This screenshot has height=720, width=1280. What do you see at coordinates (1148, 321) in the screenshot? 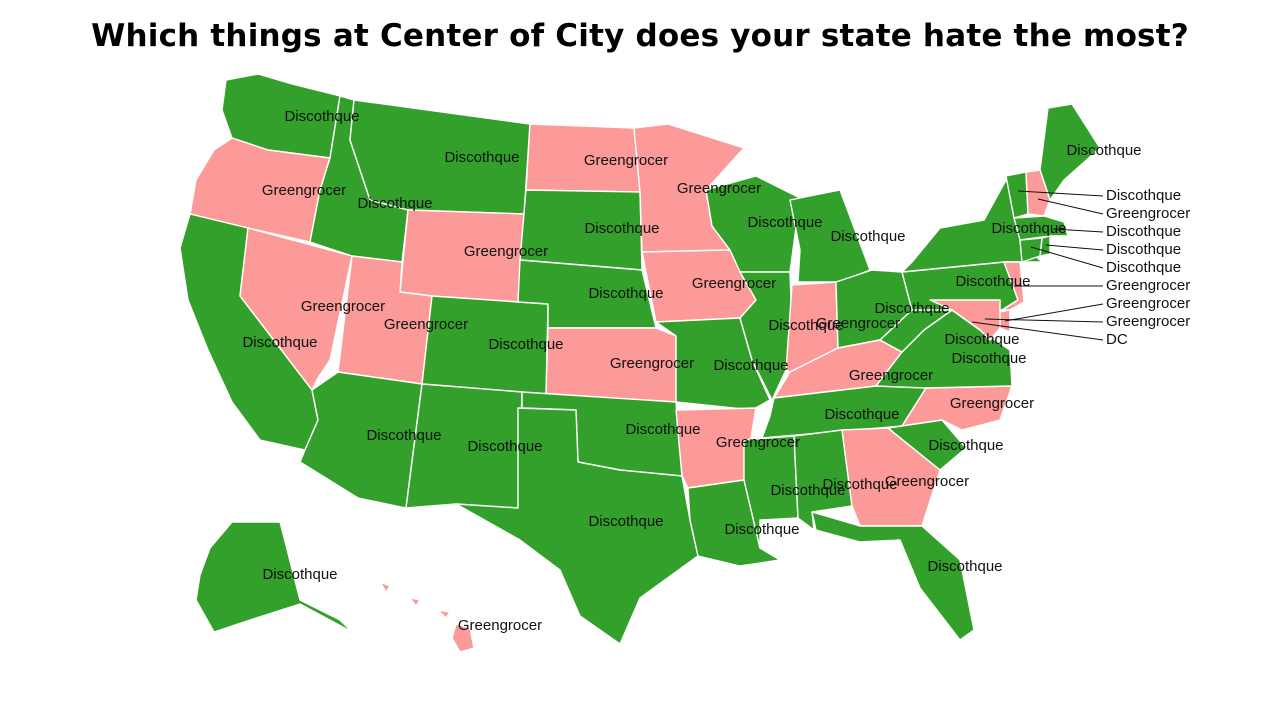
I see `callout-label-md: Greengrocer` at bounding box center [1148, 321].